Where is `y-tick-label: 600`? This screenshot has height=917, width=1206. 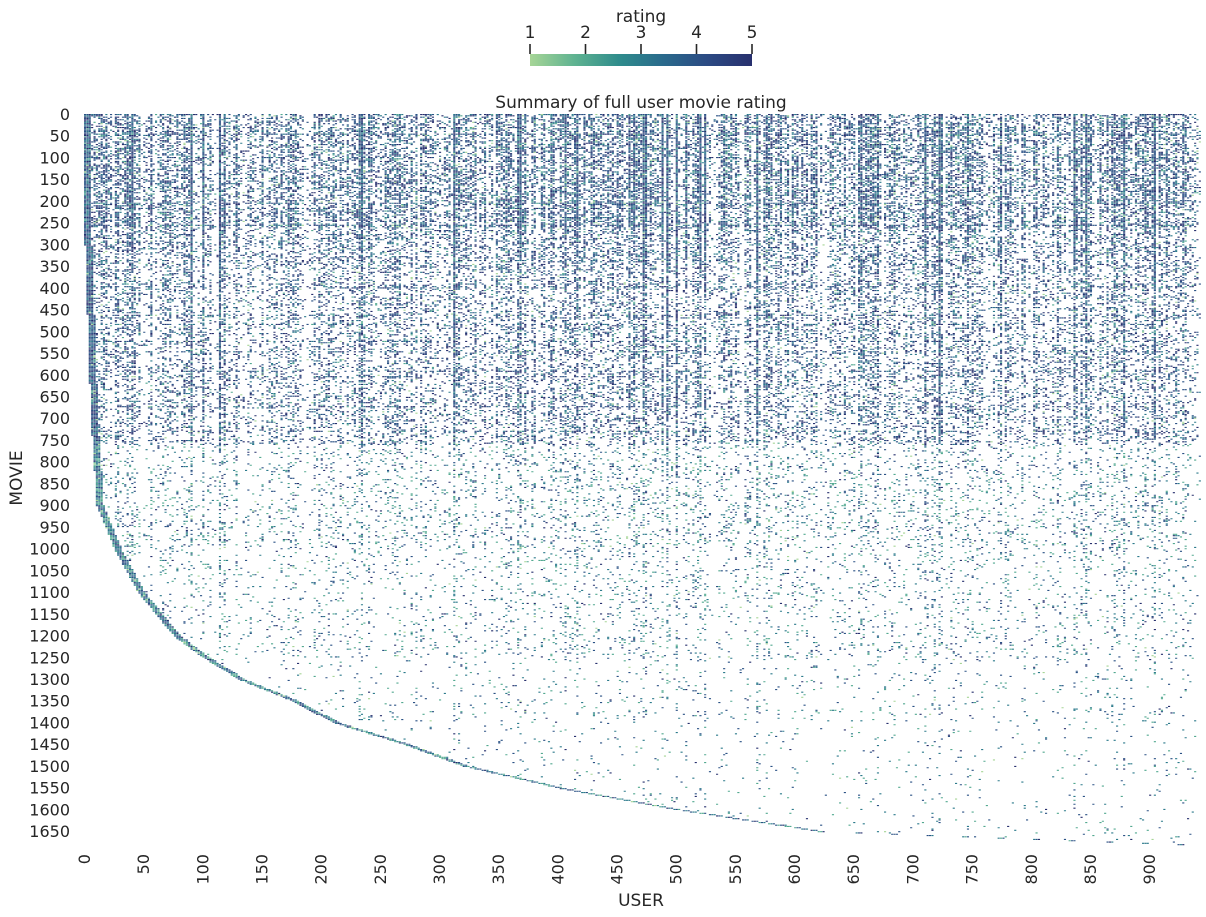
y-tick-label: 600 is located at coordinates (54, 375).